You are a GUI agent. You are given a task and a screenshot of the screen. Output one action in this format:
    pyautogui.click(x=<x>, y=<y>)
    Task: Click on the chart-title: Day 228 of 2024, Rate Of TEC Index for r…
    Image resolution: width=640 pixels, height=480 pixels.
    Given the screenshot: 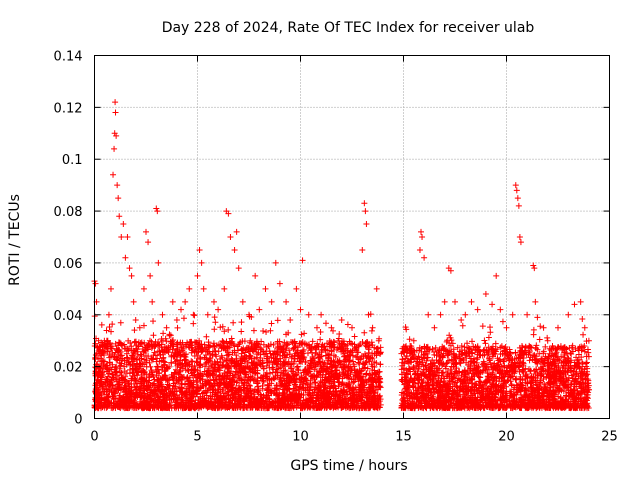 What is the action you would take?
    pyautogui.click(x=348, y=28)
    